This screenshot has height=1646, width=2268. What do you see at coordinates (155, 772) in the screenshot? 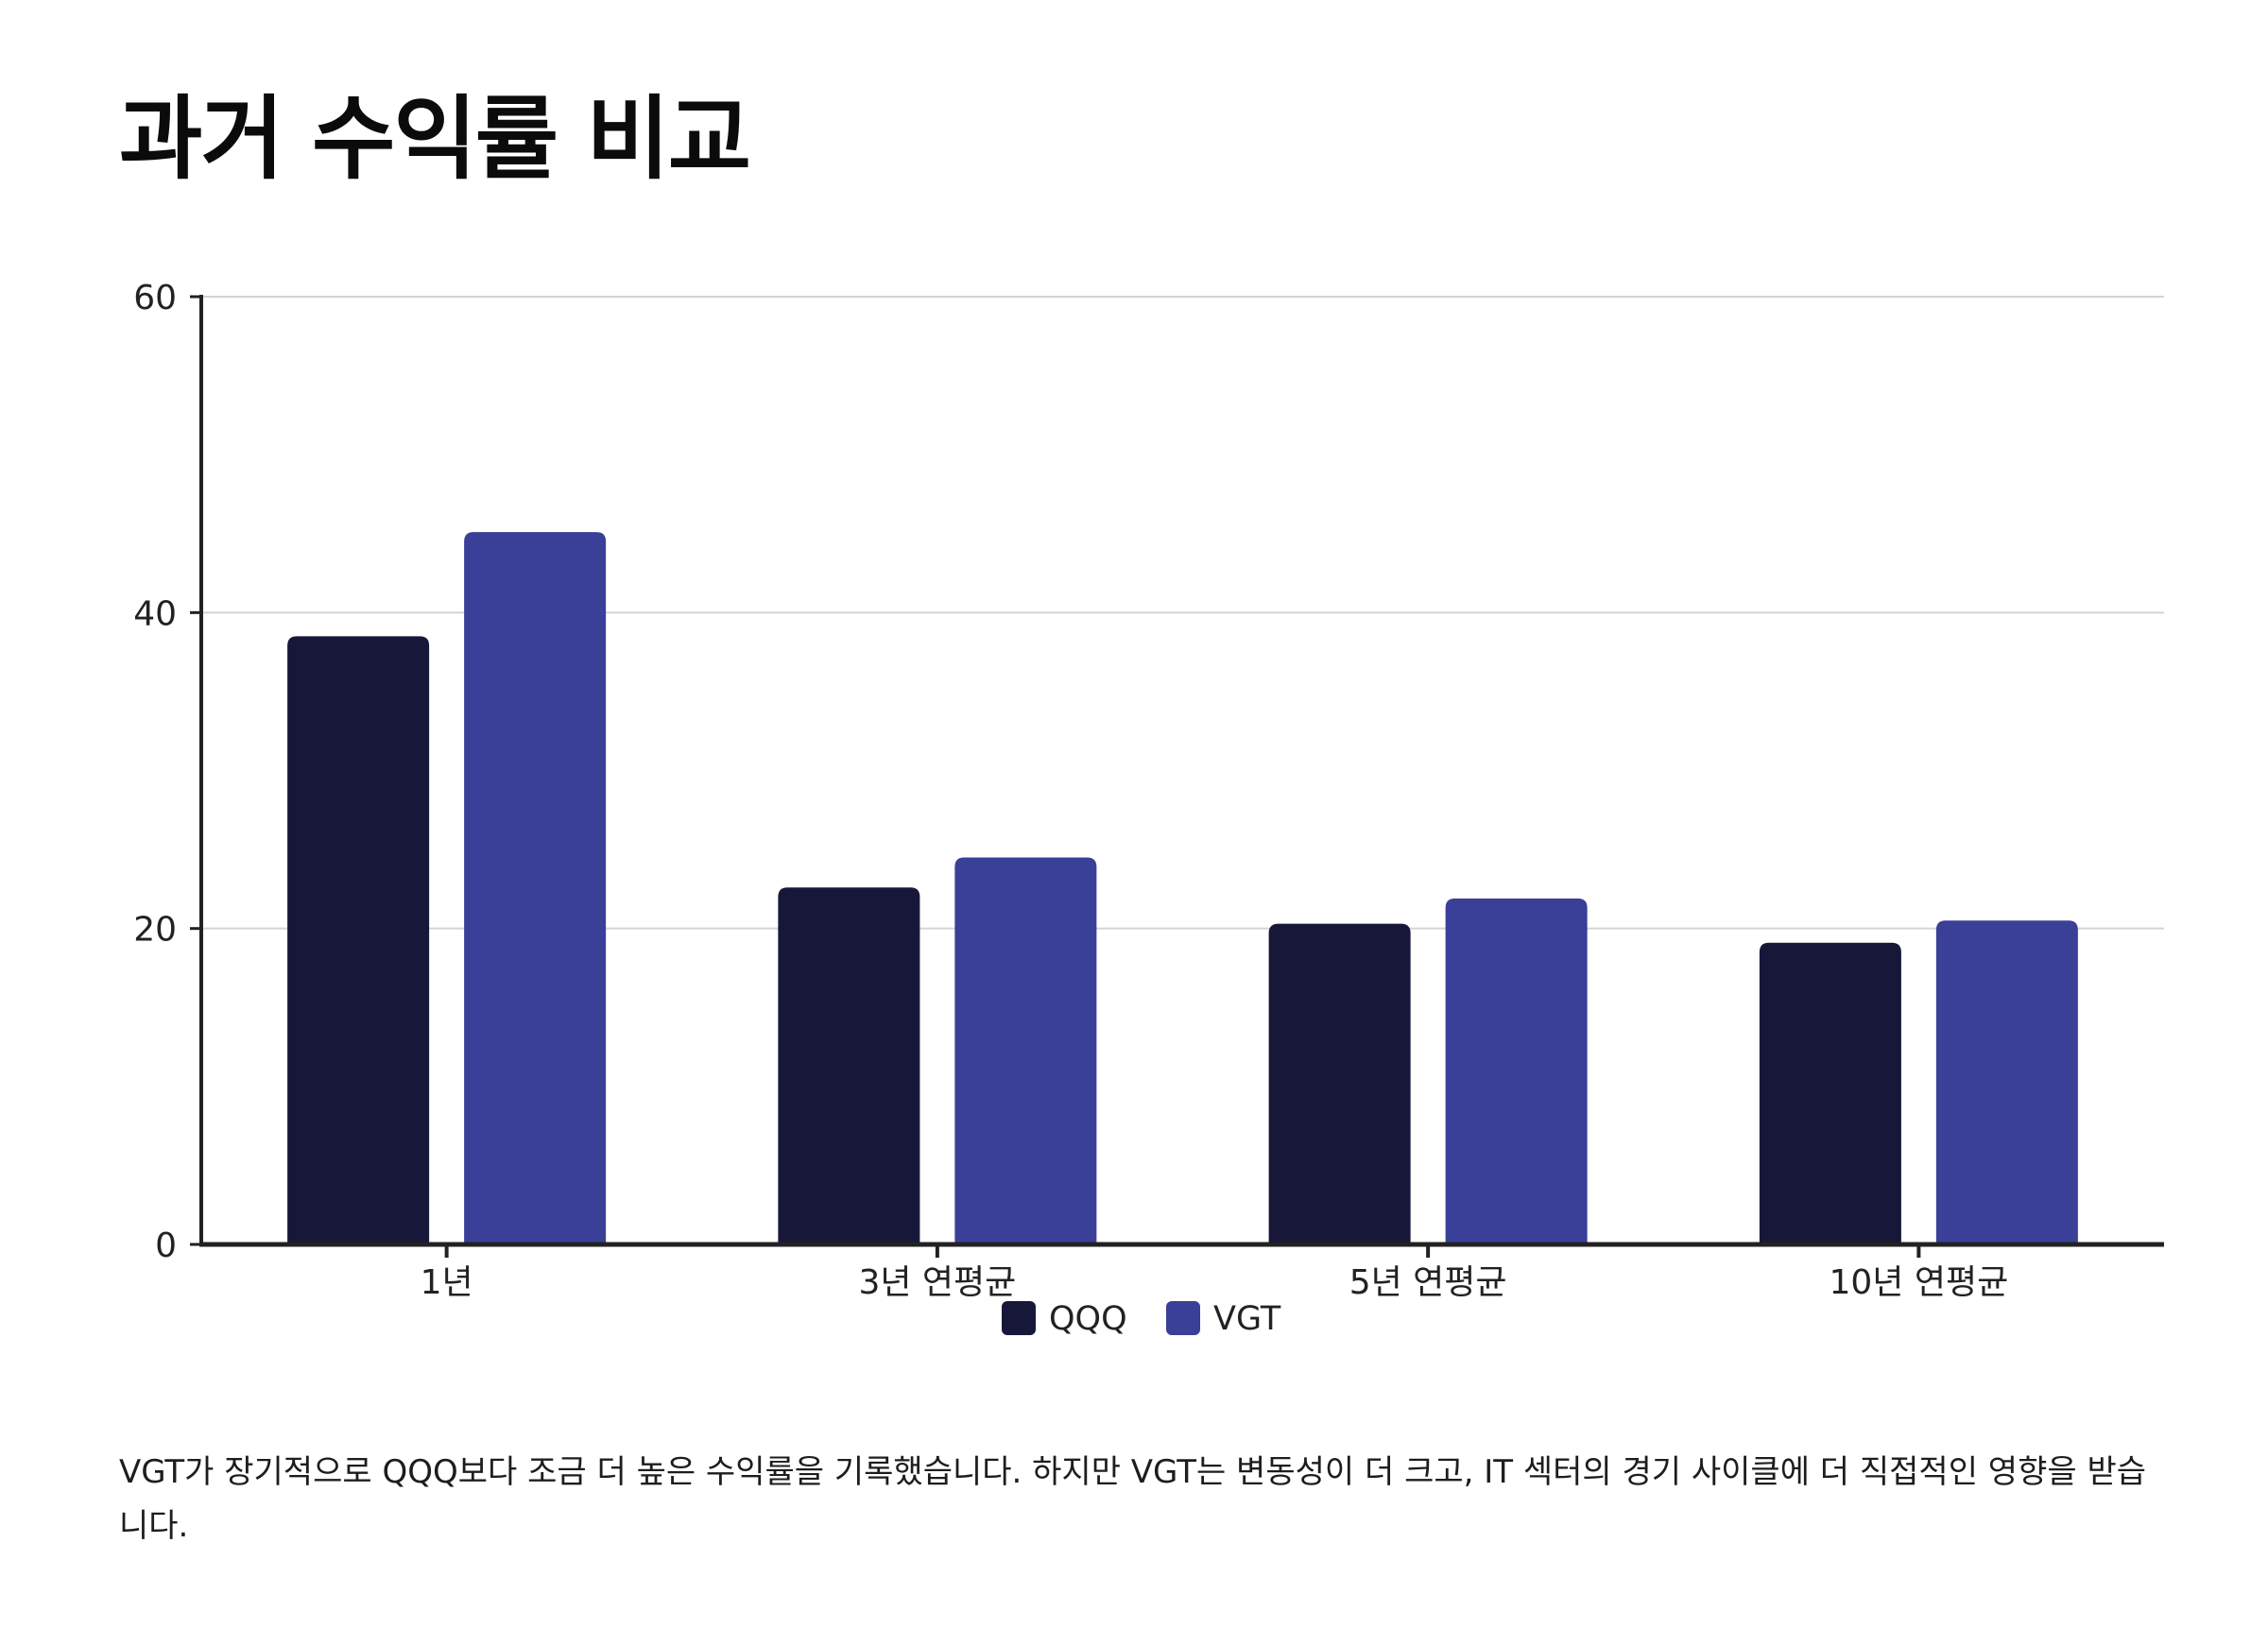
I see `y-tick-labels: 0 20 40 60` at bounding box center [155, 772].